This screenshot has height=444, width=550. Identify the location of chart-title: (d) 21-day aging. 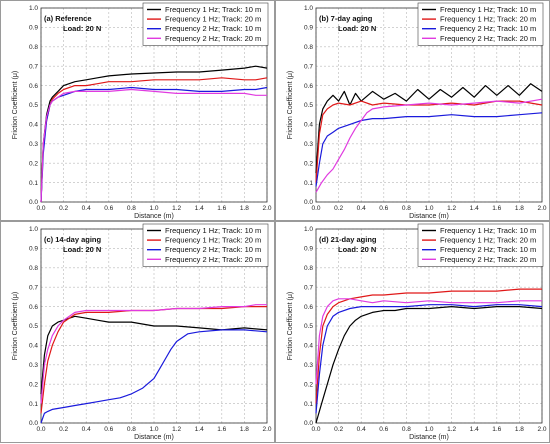
(348, 239).